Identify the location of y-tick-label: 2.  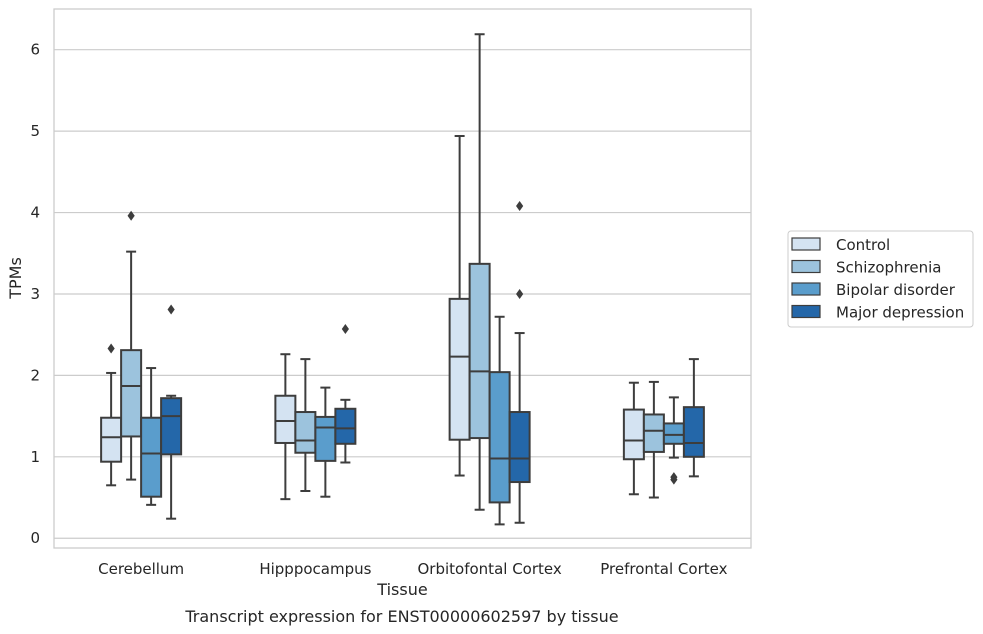
(35, 375).